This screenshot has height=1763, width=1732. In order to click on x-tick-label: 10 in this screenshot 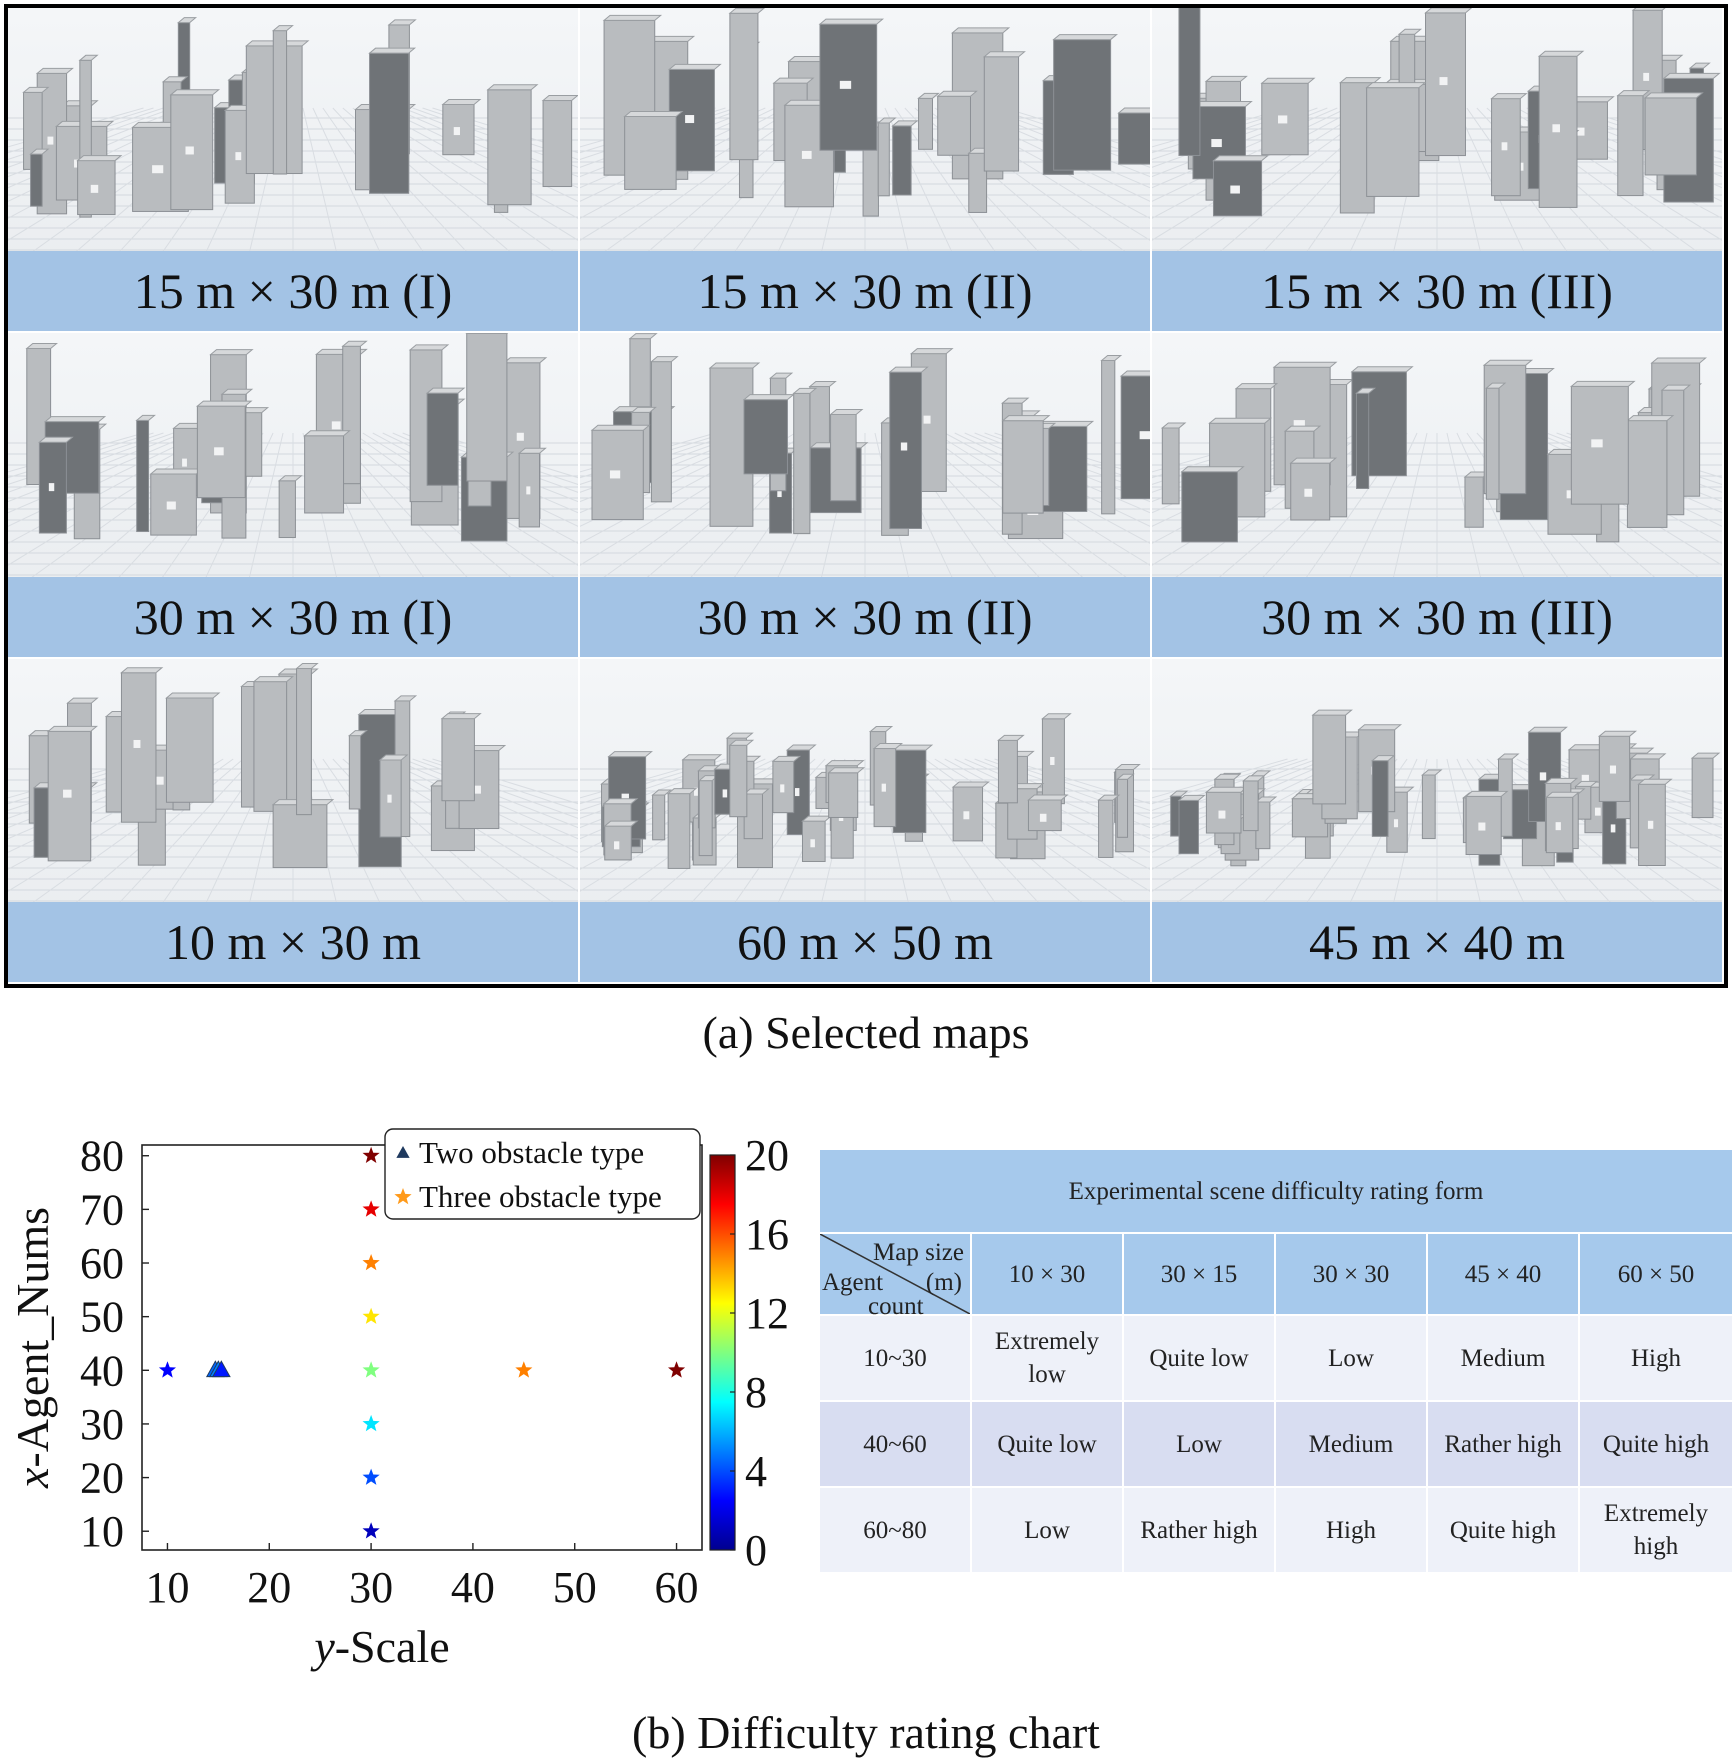, I will do `click(167, 1587)`.